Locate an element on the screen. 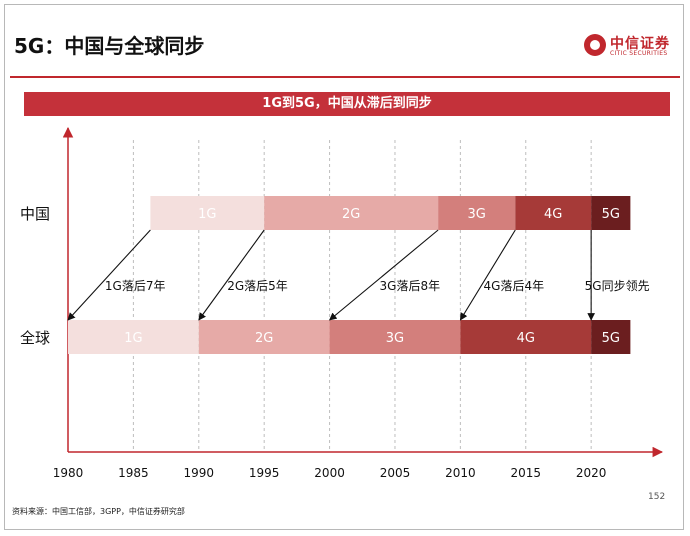  segment-label-china-2g: 2G is located at coordinates (351, 214).